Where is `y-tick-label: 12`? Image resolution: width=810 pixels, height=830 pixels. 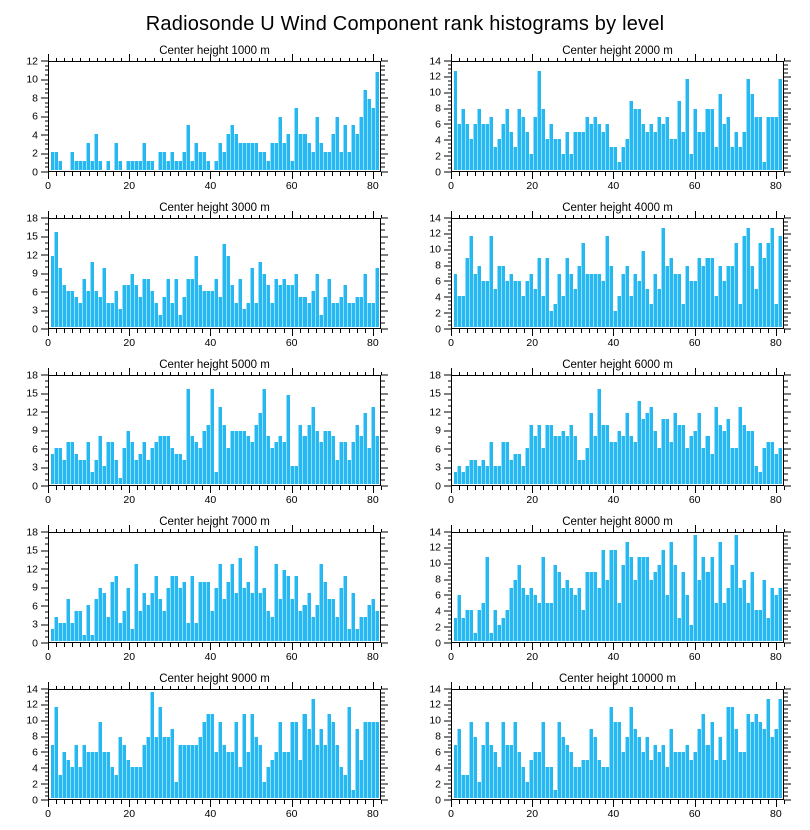 y-tick-label: 12 is located at coordinates (435, 411).